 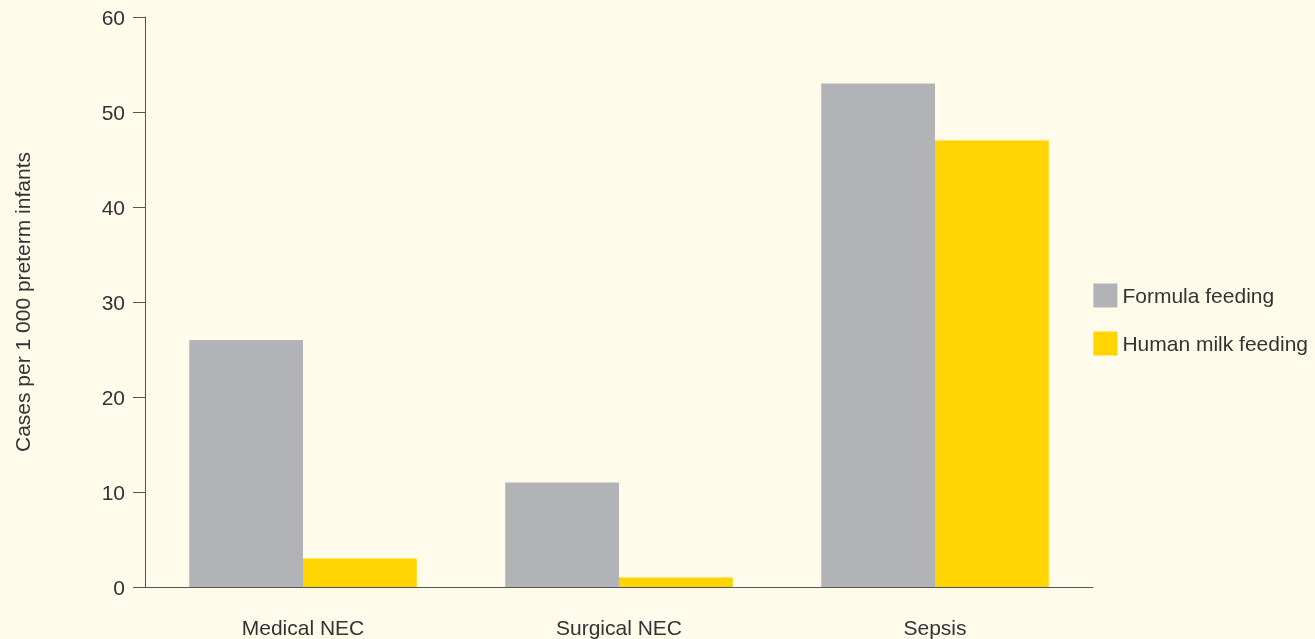 What do you see at coordinates (113, 112) in the screenshot?
I see `y-tick-label: 50` at bounding box center [113, 112].